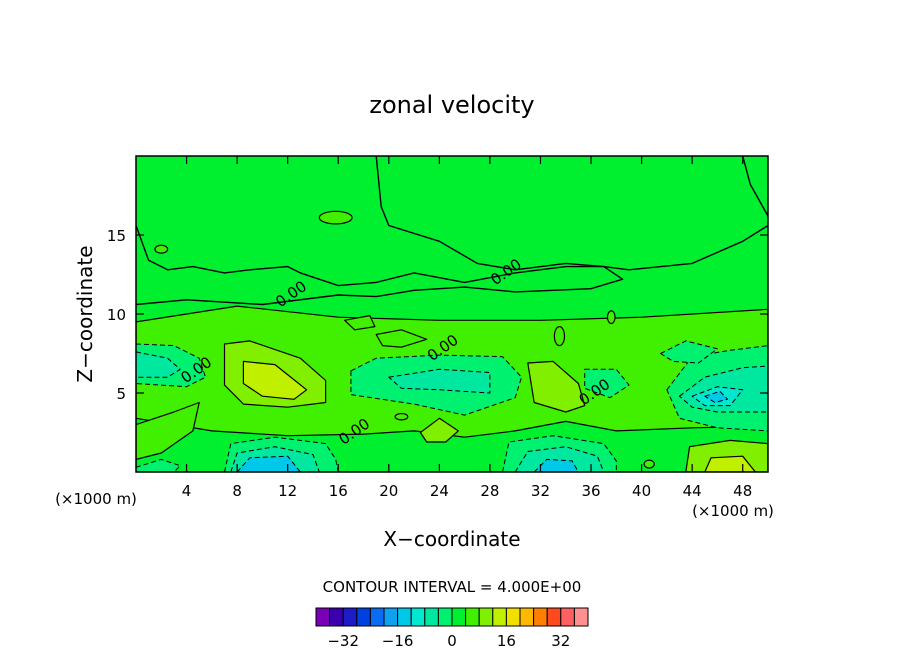 This screenshot has height=654, width=904. I want to click on colorbar-tick-label: 16, so click(506, 641).